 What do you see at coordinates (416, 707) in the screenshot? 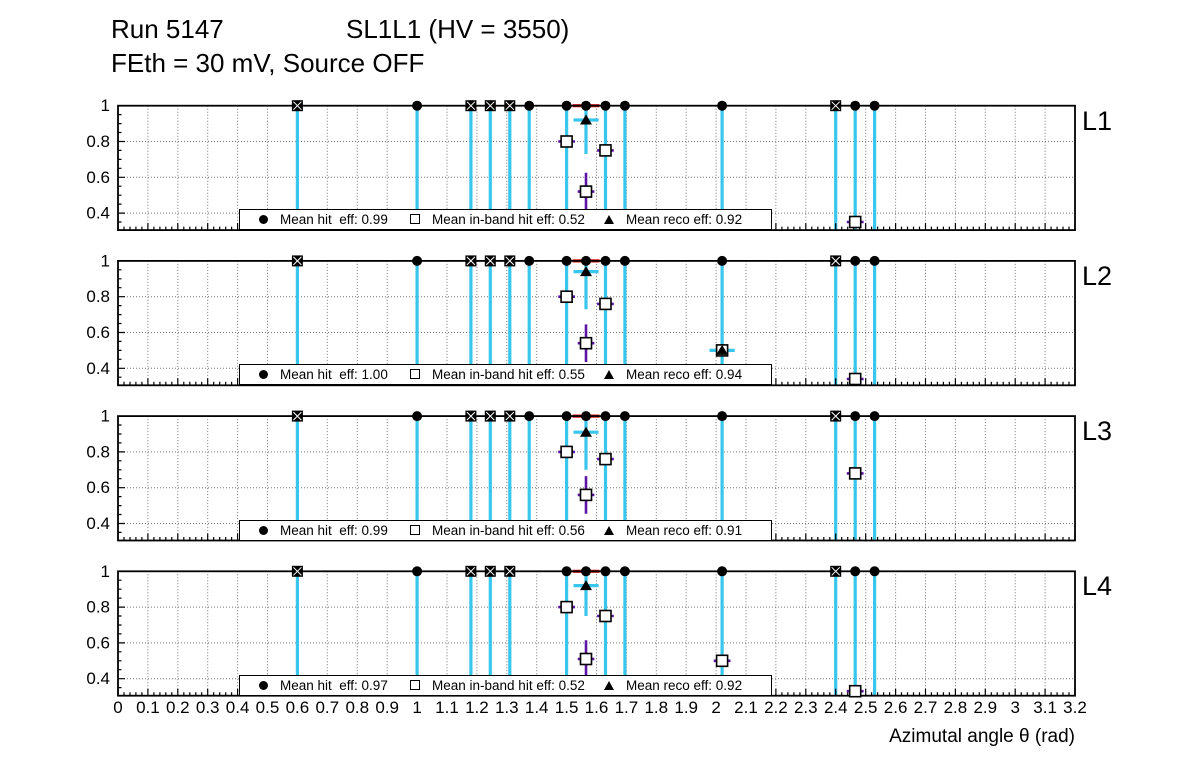
I see `x-tick-label: 1` at bounding box center [416, 707].